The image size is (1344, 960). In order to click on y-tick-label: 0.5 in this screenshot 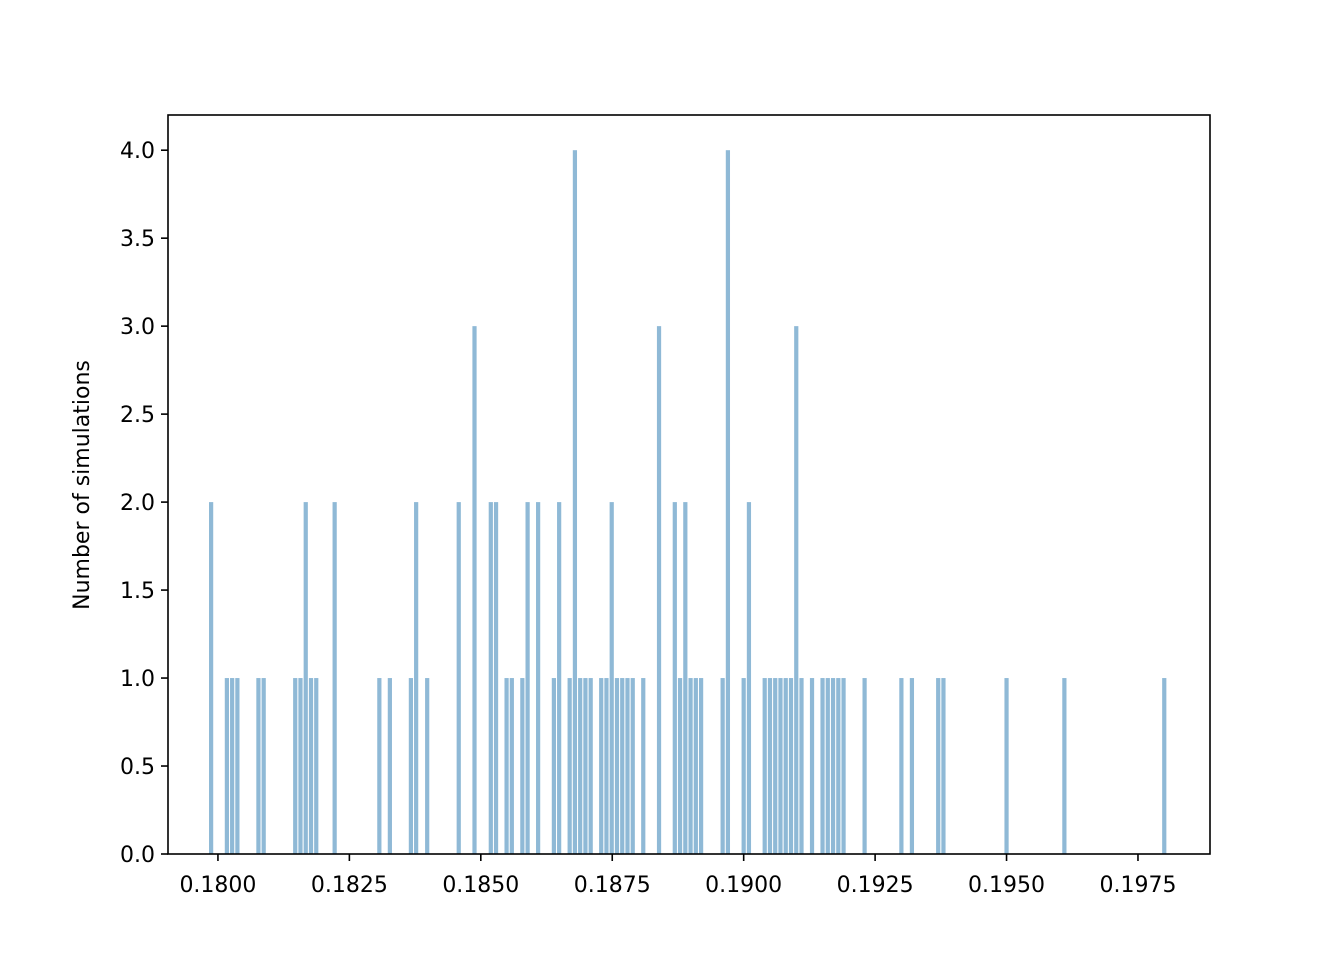, I will do `click(137, 767)`.